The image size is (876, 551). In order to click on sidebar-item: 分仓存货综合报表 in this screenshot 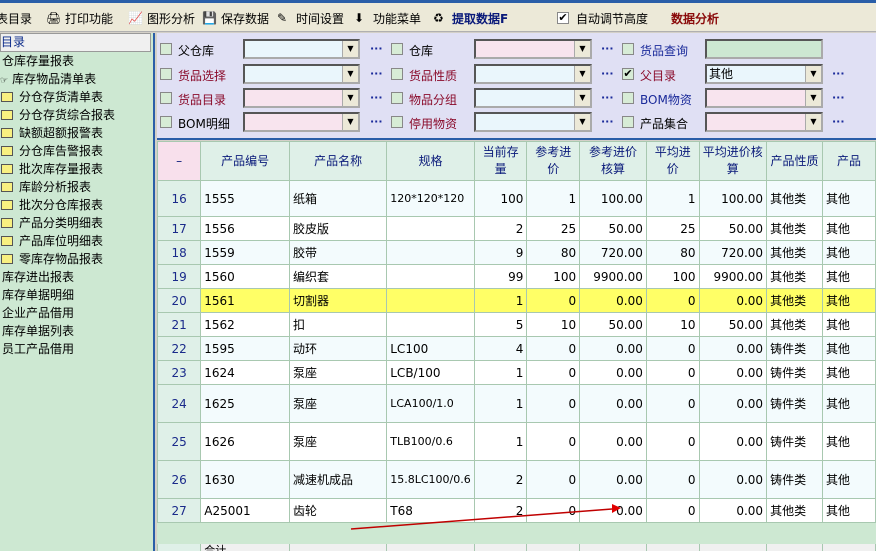, I will do `click(76, 115)`.